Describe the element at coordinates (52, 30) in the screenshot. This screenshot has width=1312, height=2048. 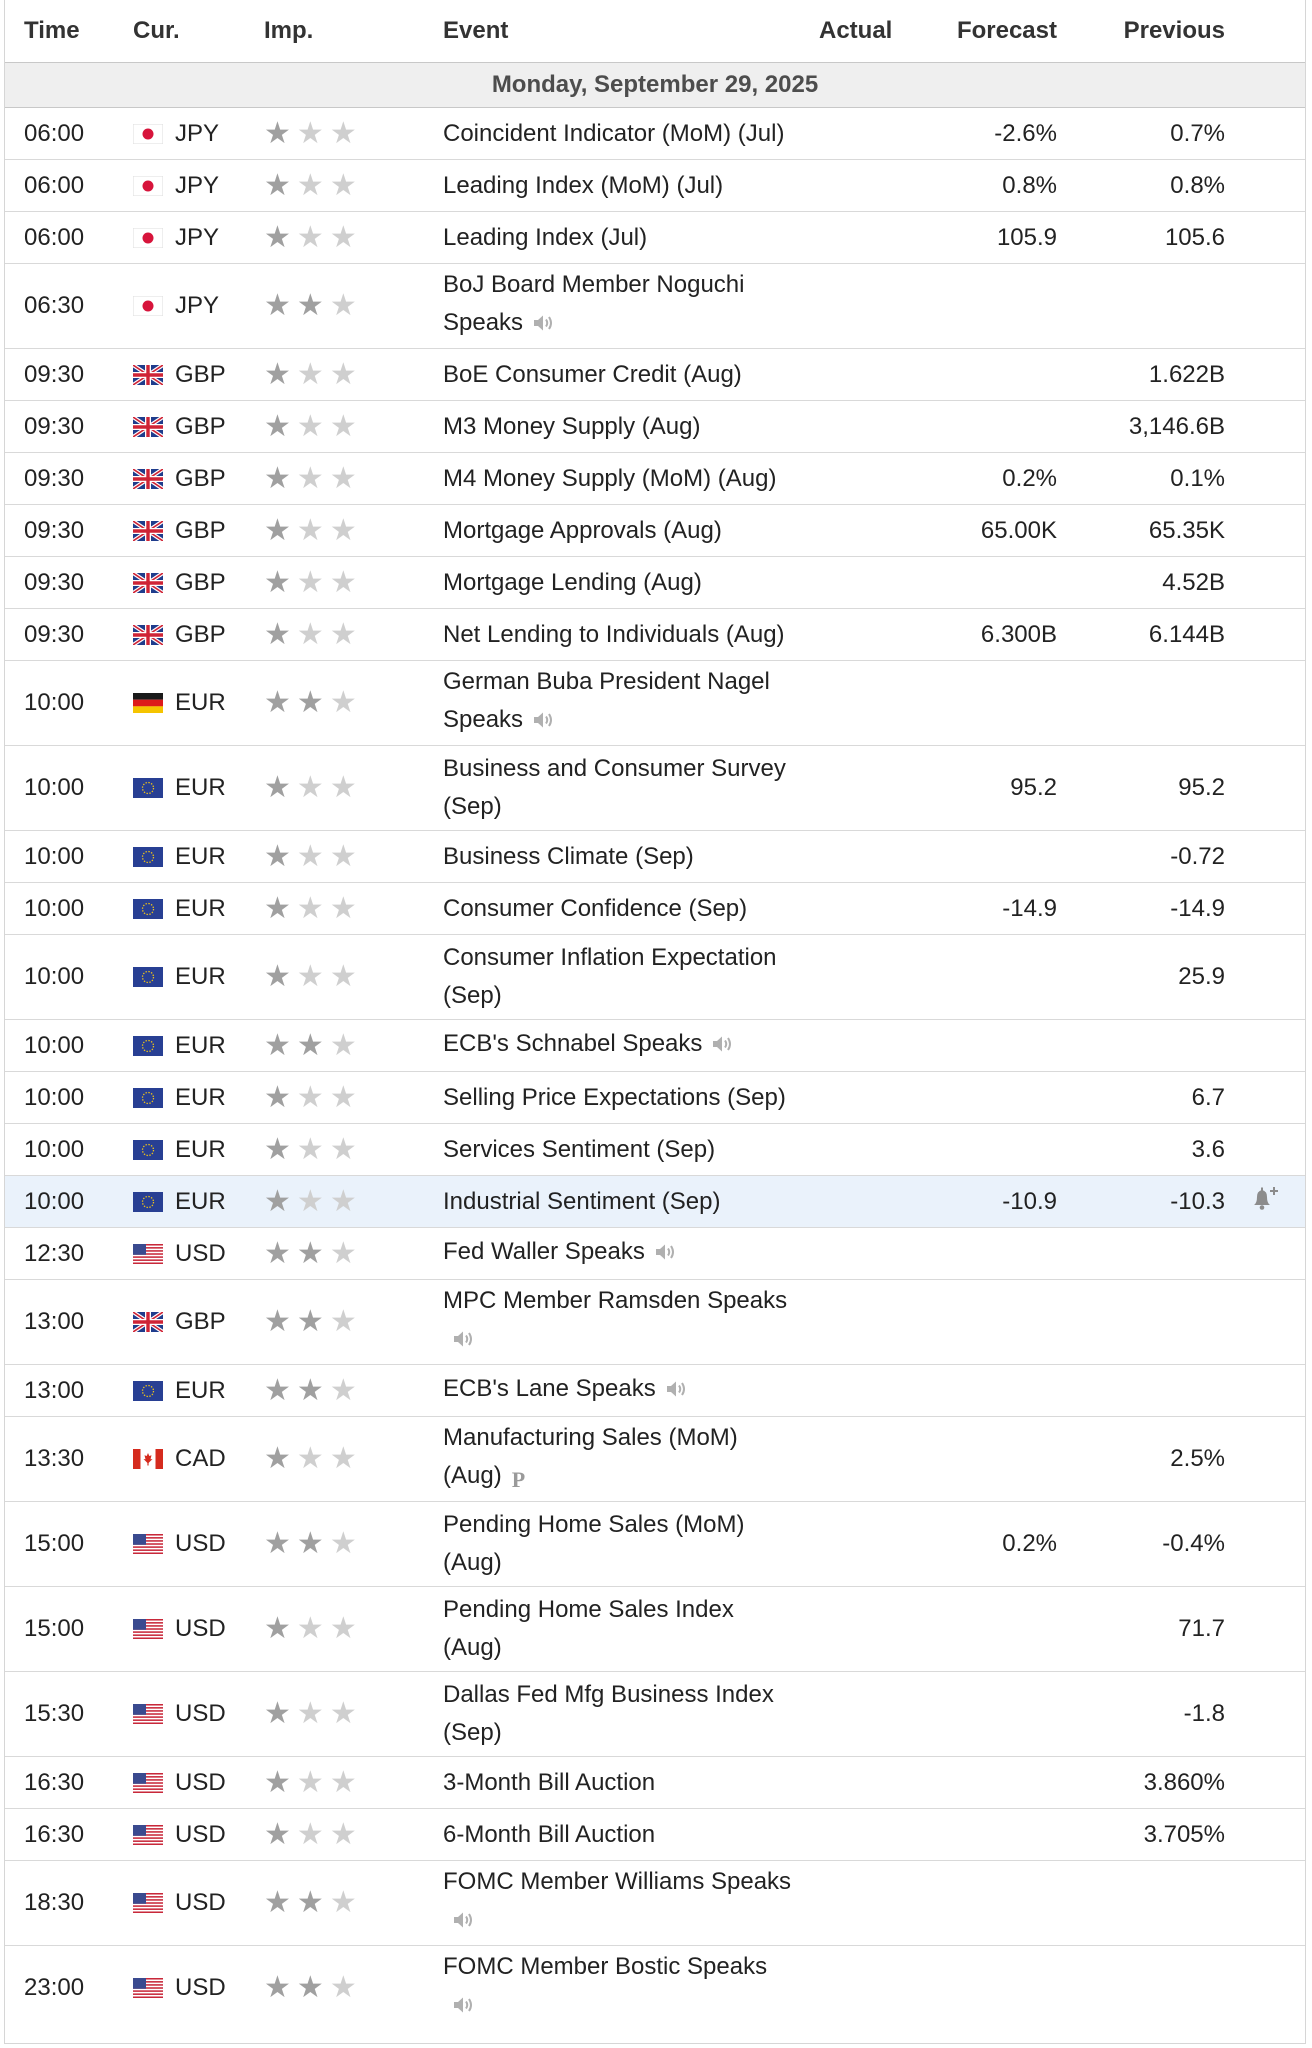
I see `header-time: Time` at that location.